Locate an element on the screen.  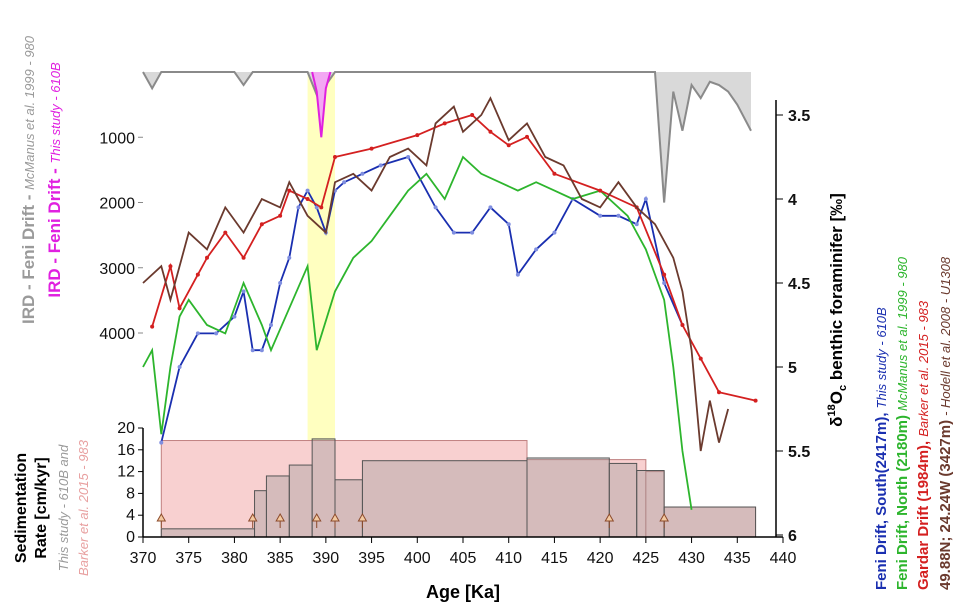
ird-source: This study - 610B is located at coordinates (55, 112).